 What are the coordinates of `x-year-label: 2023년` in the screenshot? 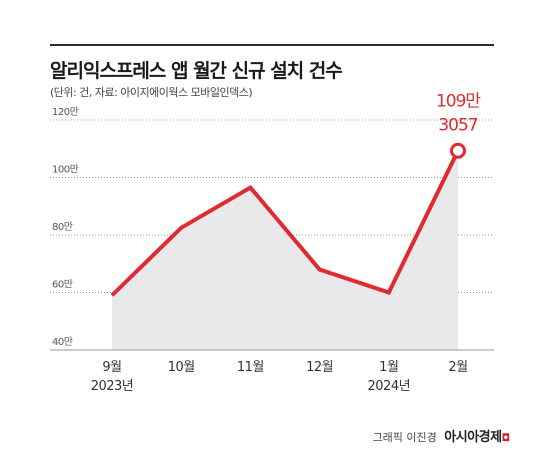 It's located at (112, 386).